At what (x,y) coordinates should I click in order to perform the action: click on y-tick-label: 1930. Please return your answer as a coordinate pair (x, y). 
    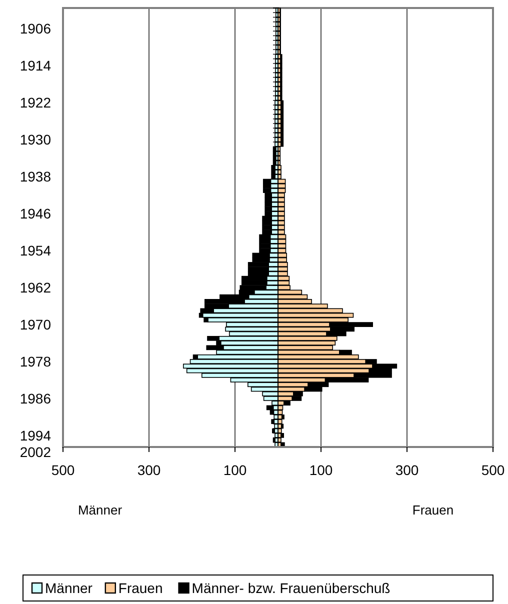
    Looking at the image, I should click on (36, 140).